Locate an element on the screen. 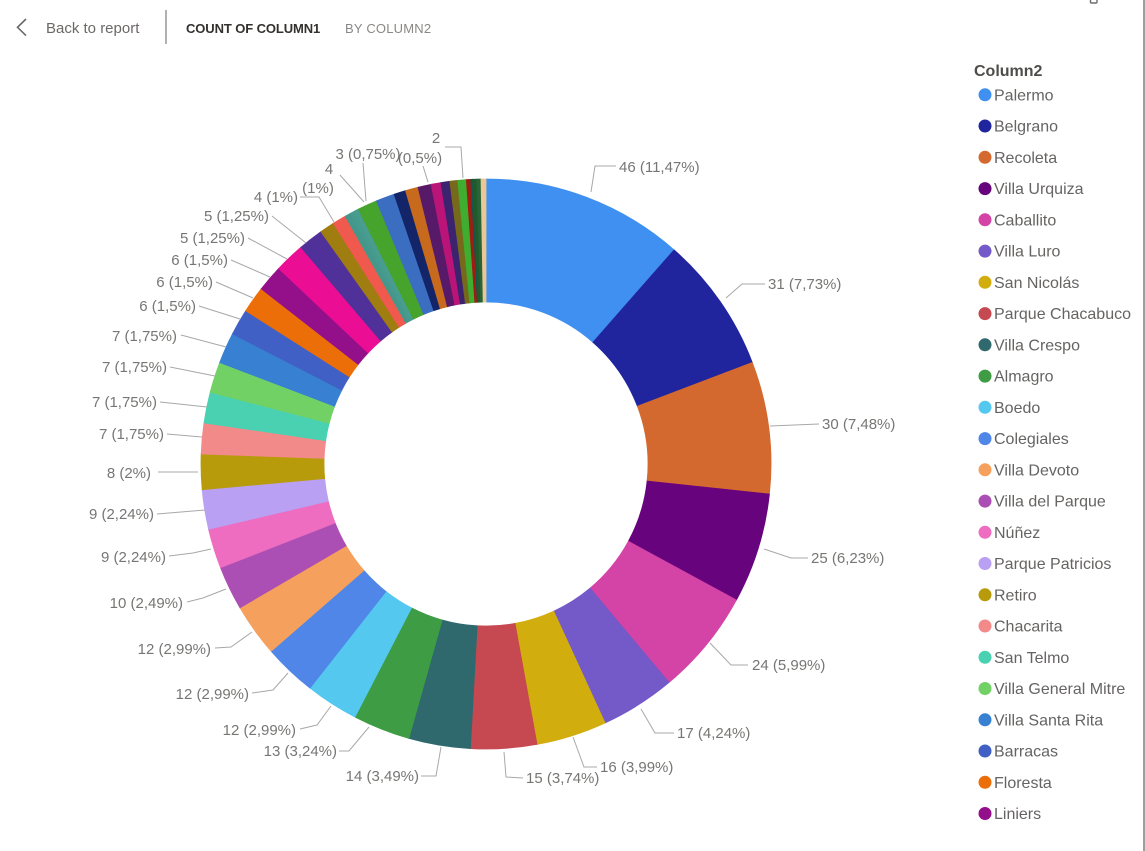 This screenshot has height=851, width=1145. svg-text: Chacarita is located at coordinates (1028, 627).